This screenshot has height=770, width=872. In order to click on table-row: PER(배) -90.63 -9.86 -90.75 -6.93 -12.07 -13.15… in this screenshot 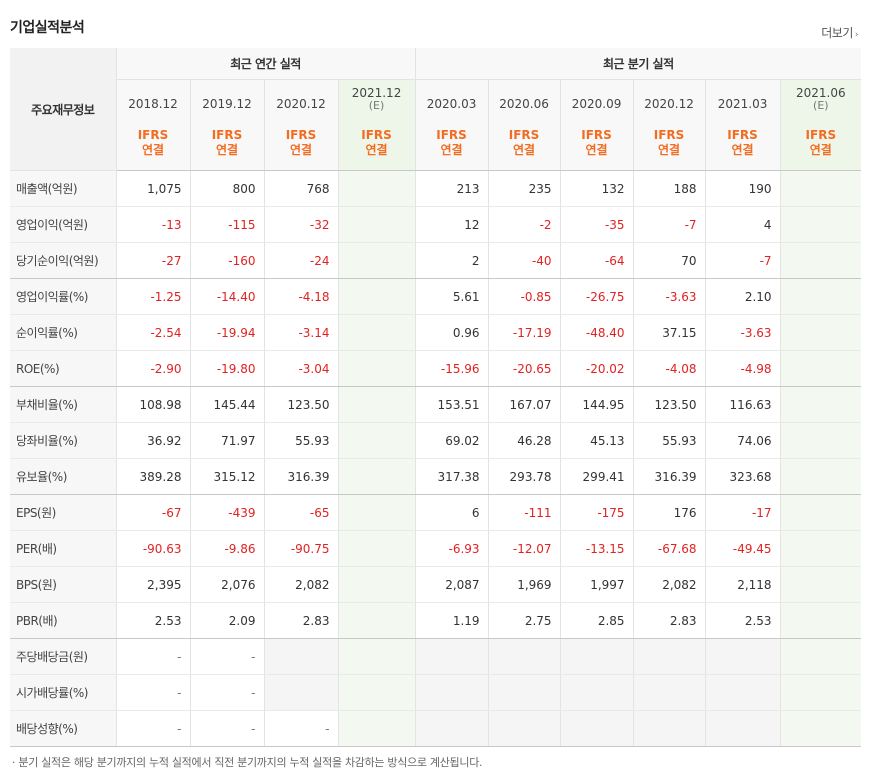, I will do `click(436, 548)`.